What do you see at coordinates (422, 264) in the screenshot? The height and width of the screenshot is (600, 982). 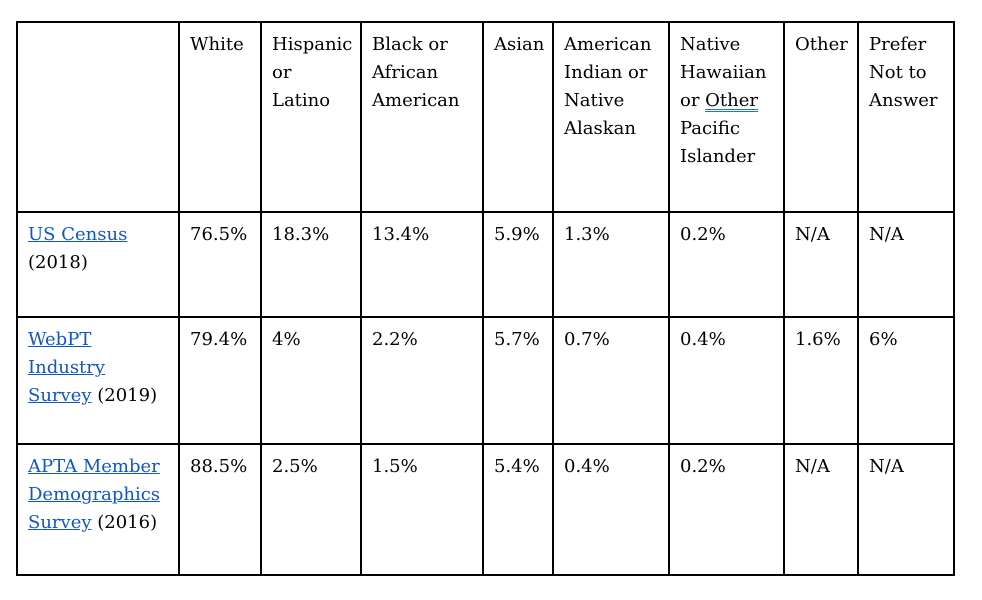 I see `cell-us-census-black: 13.4%` at bounding box center [422, 264].